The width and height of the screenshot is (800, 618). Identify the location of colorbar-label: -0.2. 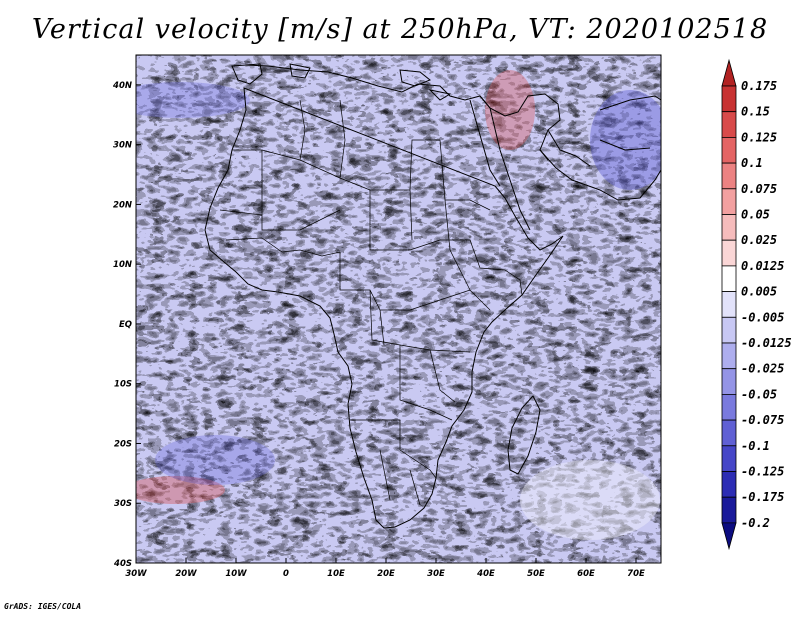
(755, 523).